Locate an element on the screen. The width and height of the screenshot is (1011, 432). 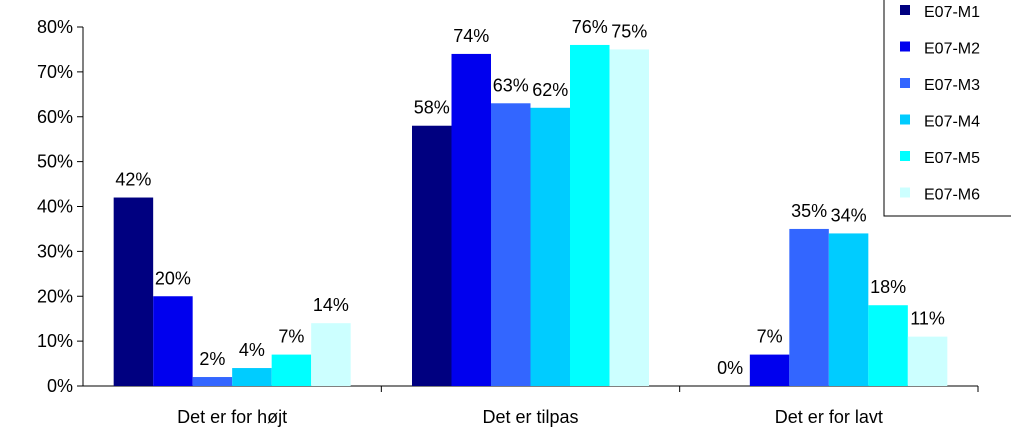
data-label: 75% is located at coordinates (629, 31).